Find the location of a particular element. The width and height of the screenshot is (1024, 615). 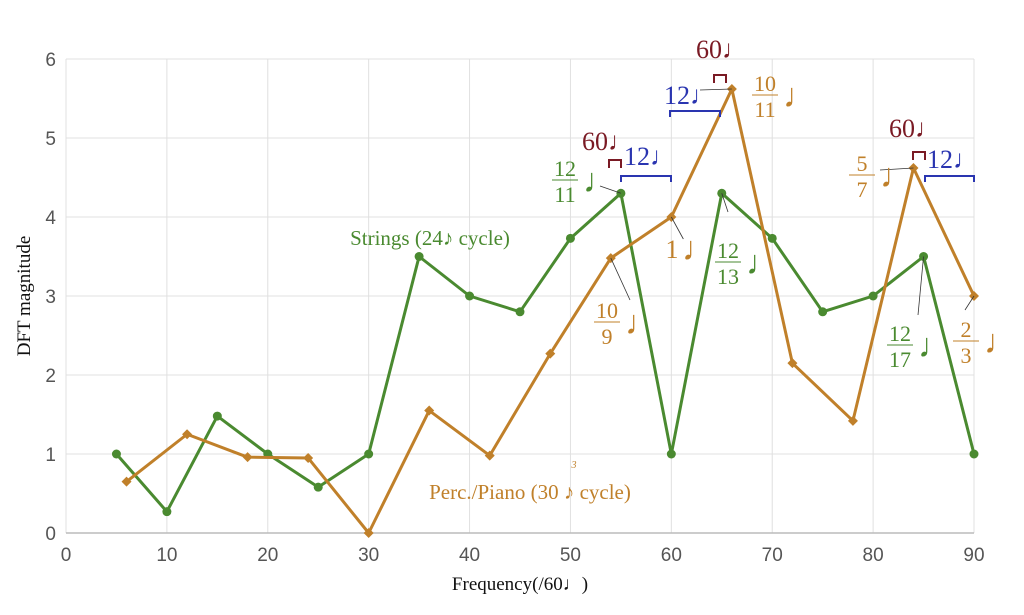

y-tick-label: 4 is located at coordinates (50, 218).